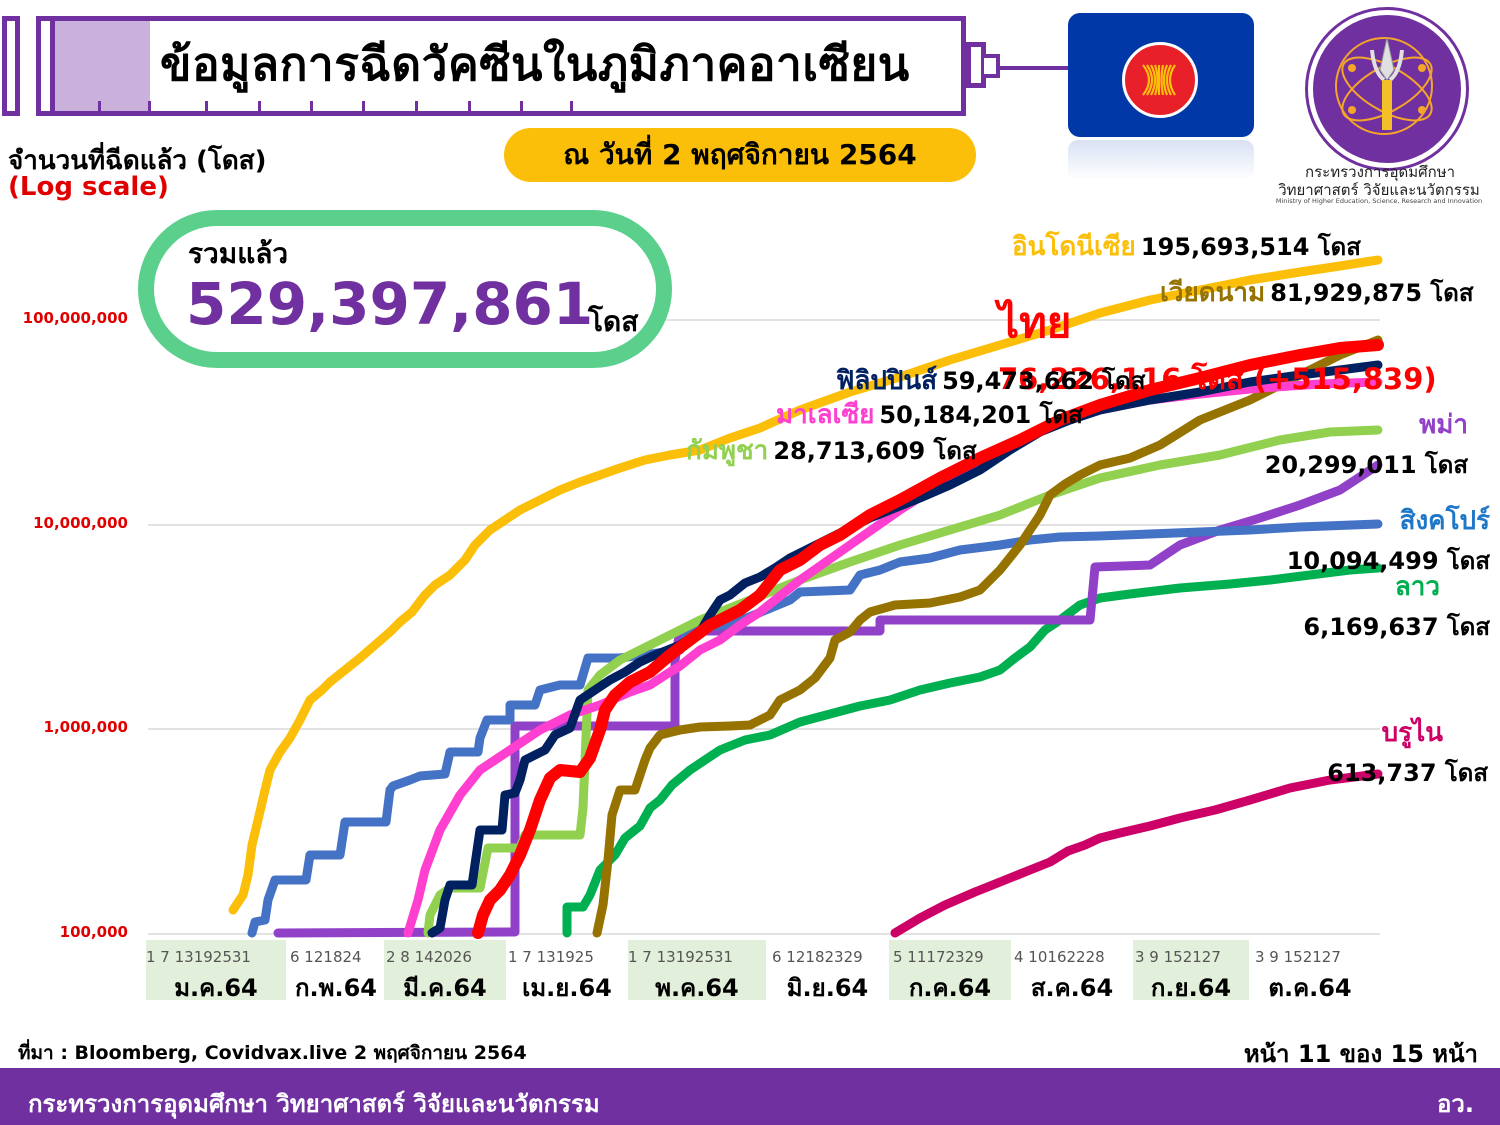  Describe the element at coordinates (1417, 587) in the screenshot. I see `label-laos-name: ลาว` at that location.